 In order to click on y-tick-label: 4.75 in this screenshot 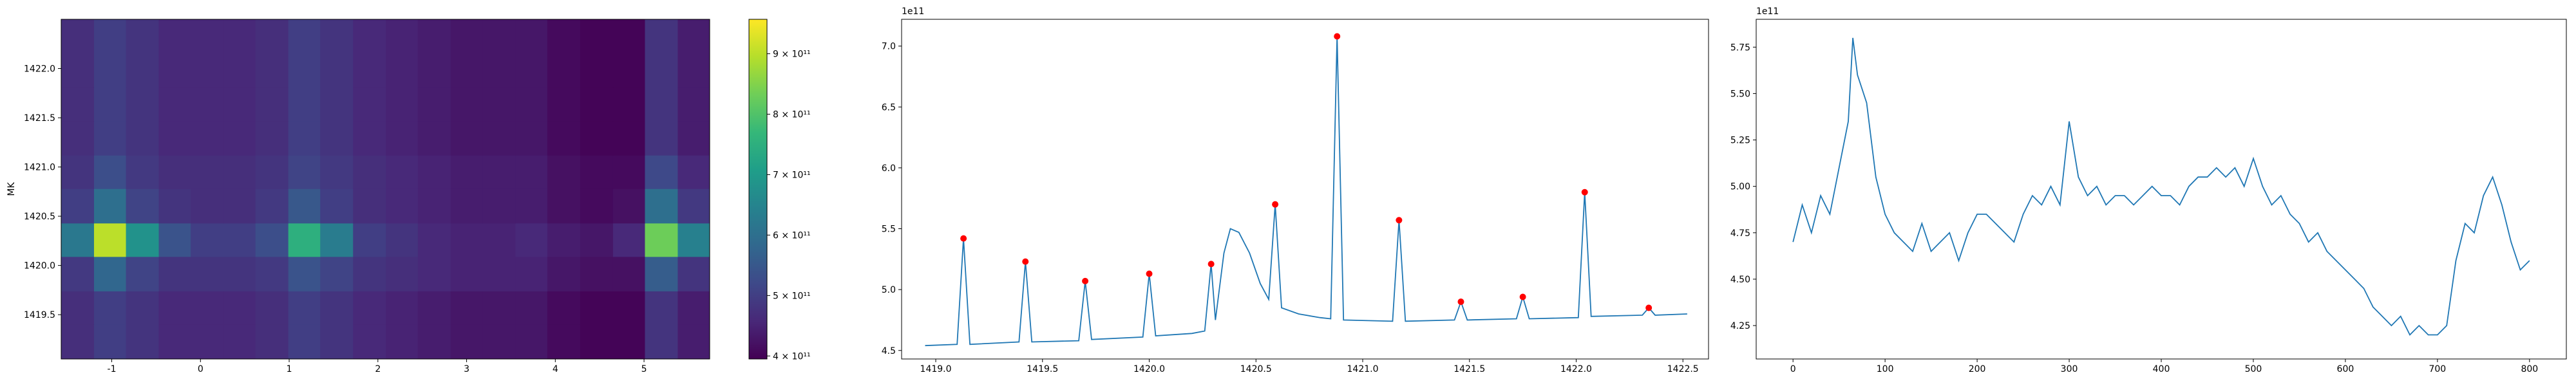, I will do `click(1740, 233)`.